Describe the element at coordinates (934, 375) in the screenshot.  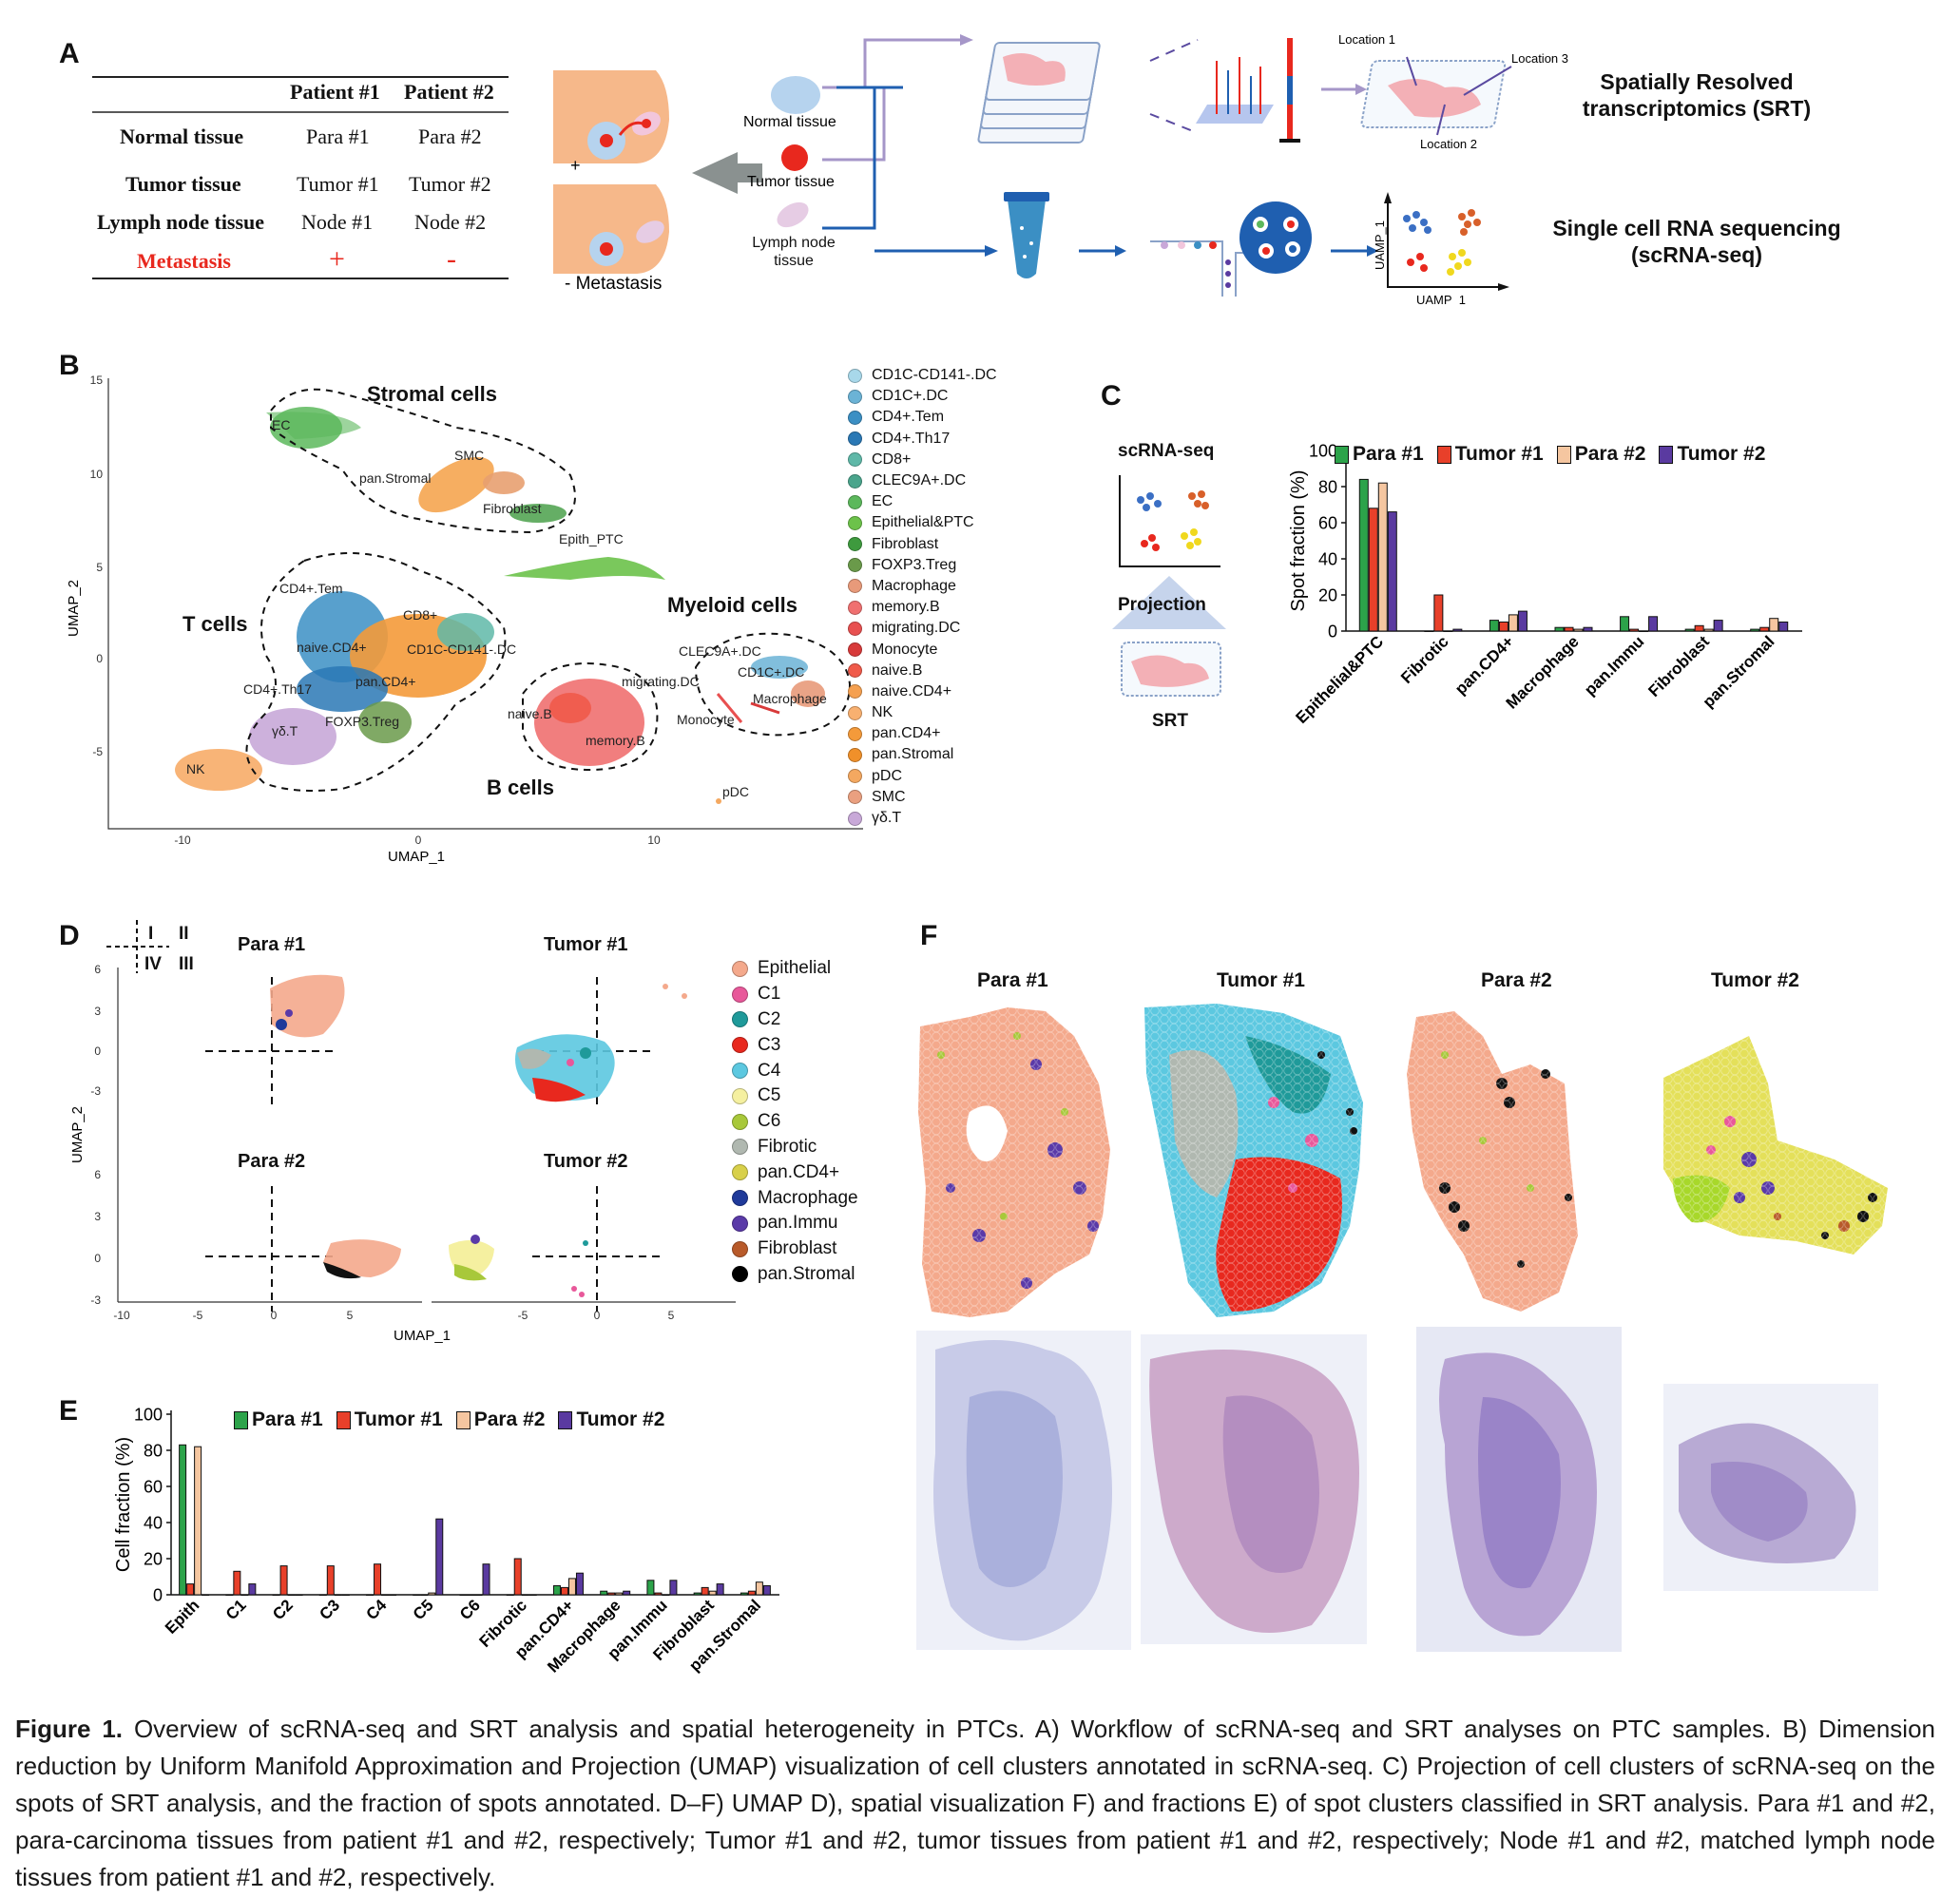
I see `legend-label: CD1C-CD141-.DC` at that location.